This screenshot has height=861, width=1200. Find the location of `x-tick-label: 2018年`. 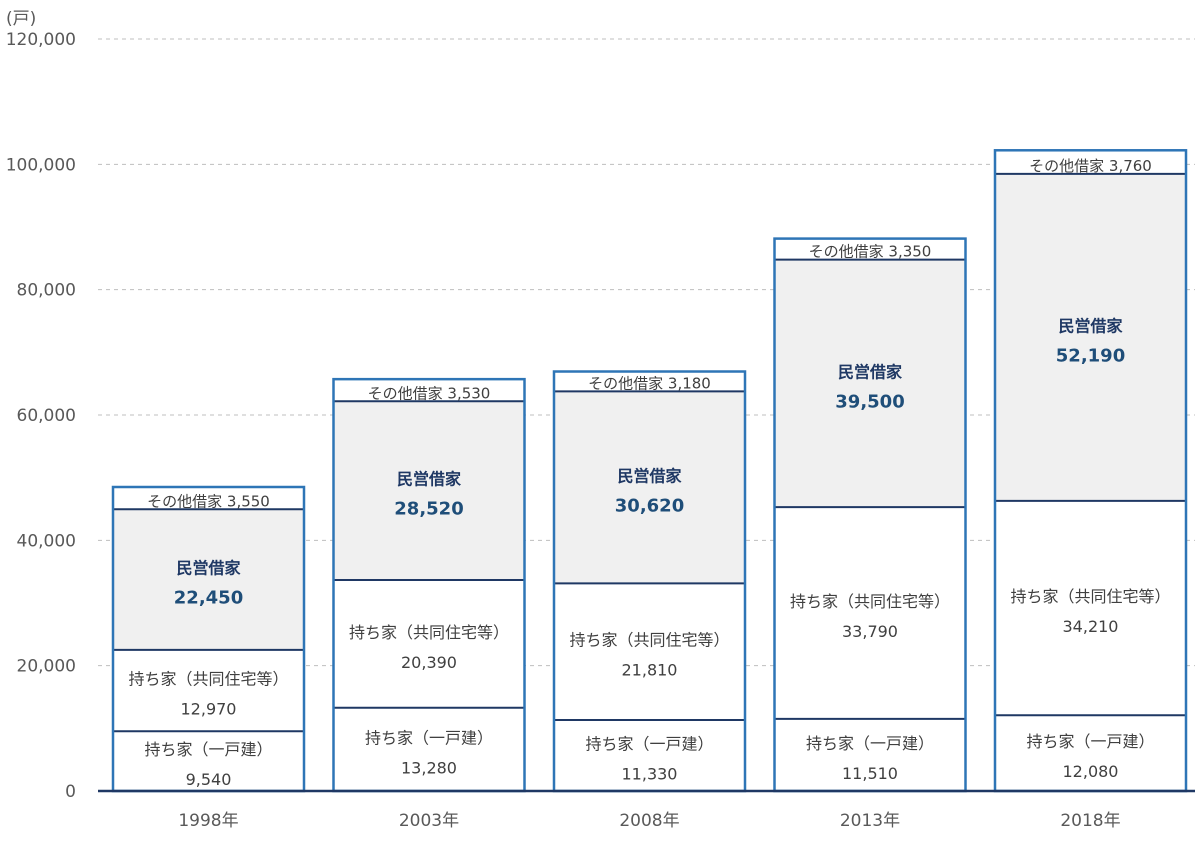

x-tick-label: 2018年 is located at coordinates (1090, 821).